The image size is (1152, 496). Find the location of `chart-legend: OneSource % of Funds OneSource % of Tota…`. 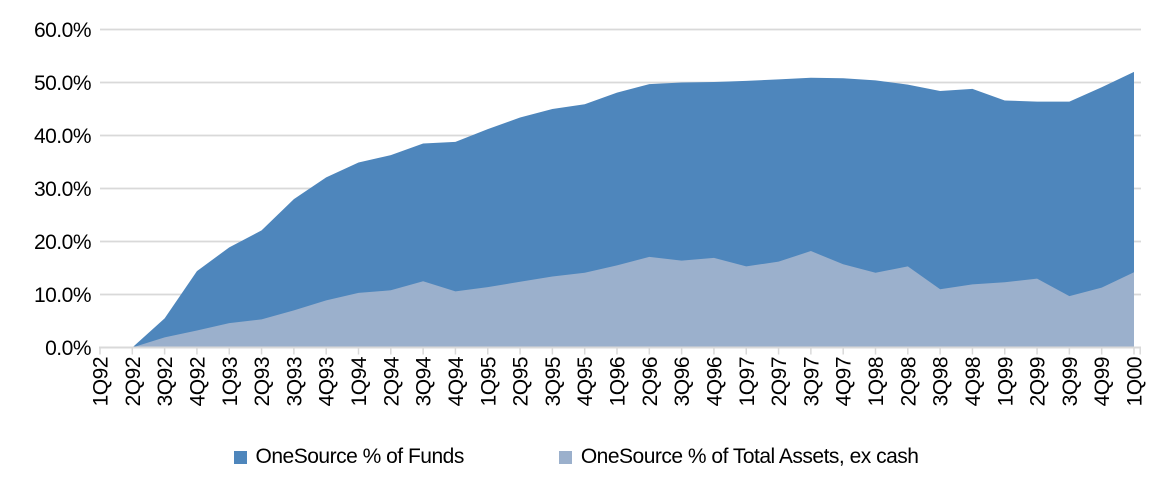

chart-legend: OneSource % of Funds OneSource % of Tota… is located at coordinates (576, 457).